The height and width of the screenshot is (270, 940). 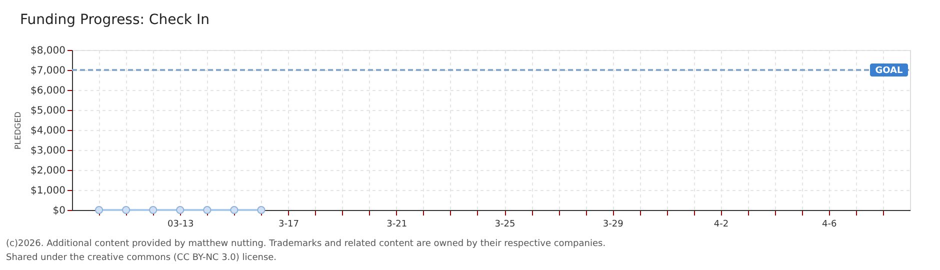 What do you see at coordinates (48, 91) in the screenshot?
I see `y-tick-label: $6,000` at bounding box center [48, 91].